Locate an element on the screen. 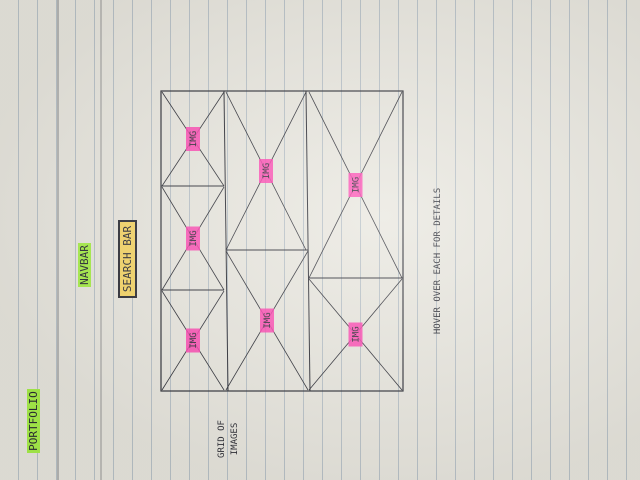 The height and width of the screenshot is (480, 640). search-bar-label: SEARCH BAR is located at coordinates (127, 259).